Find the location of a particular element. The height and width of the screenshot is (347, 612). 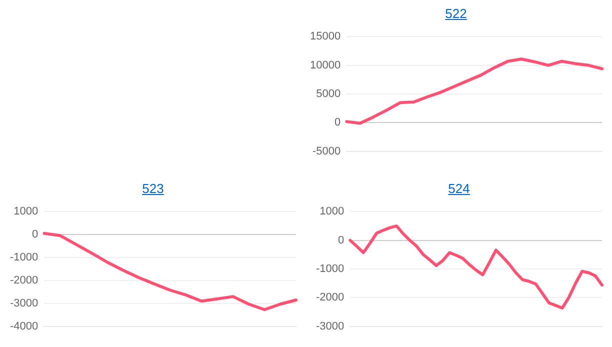

chart-title: 523 is located at coordinates (153, 188).